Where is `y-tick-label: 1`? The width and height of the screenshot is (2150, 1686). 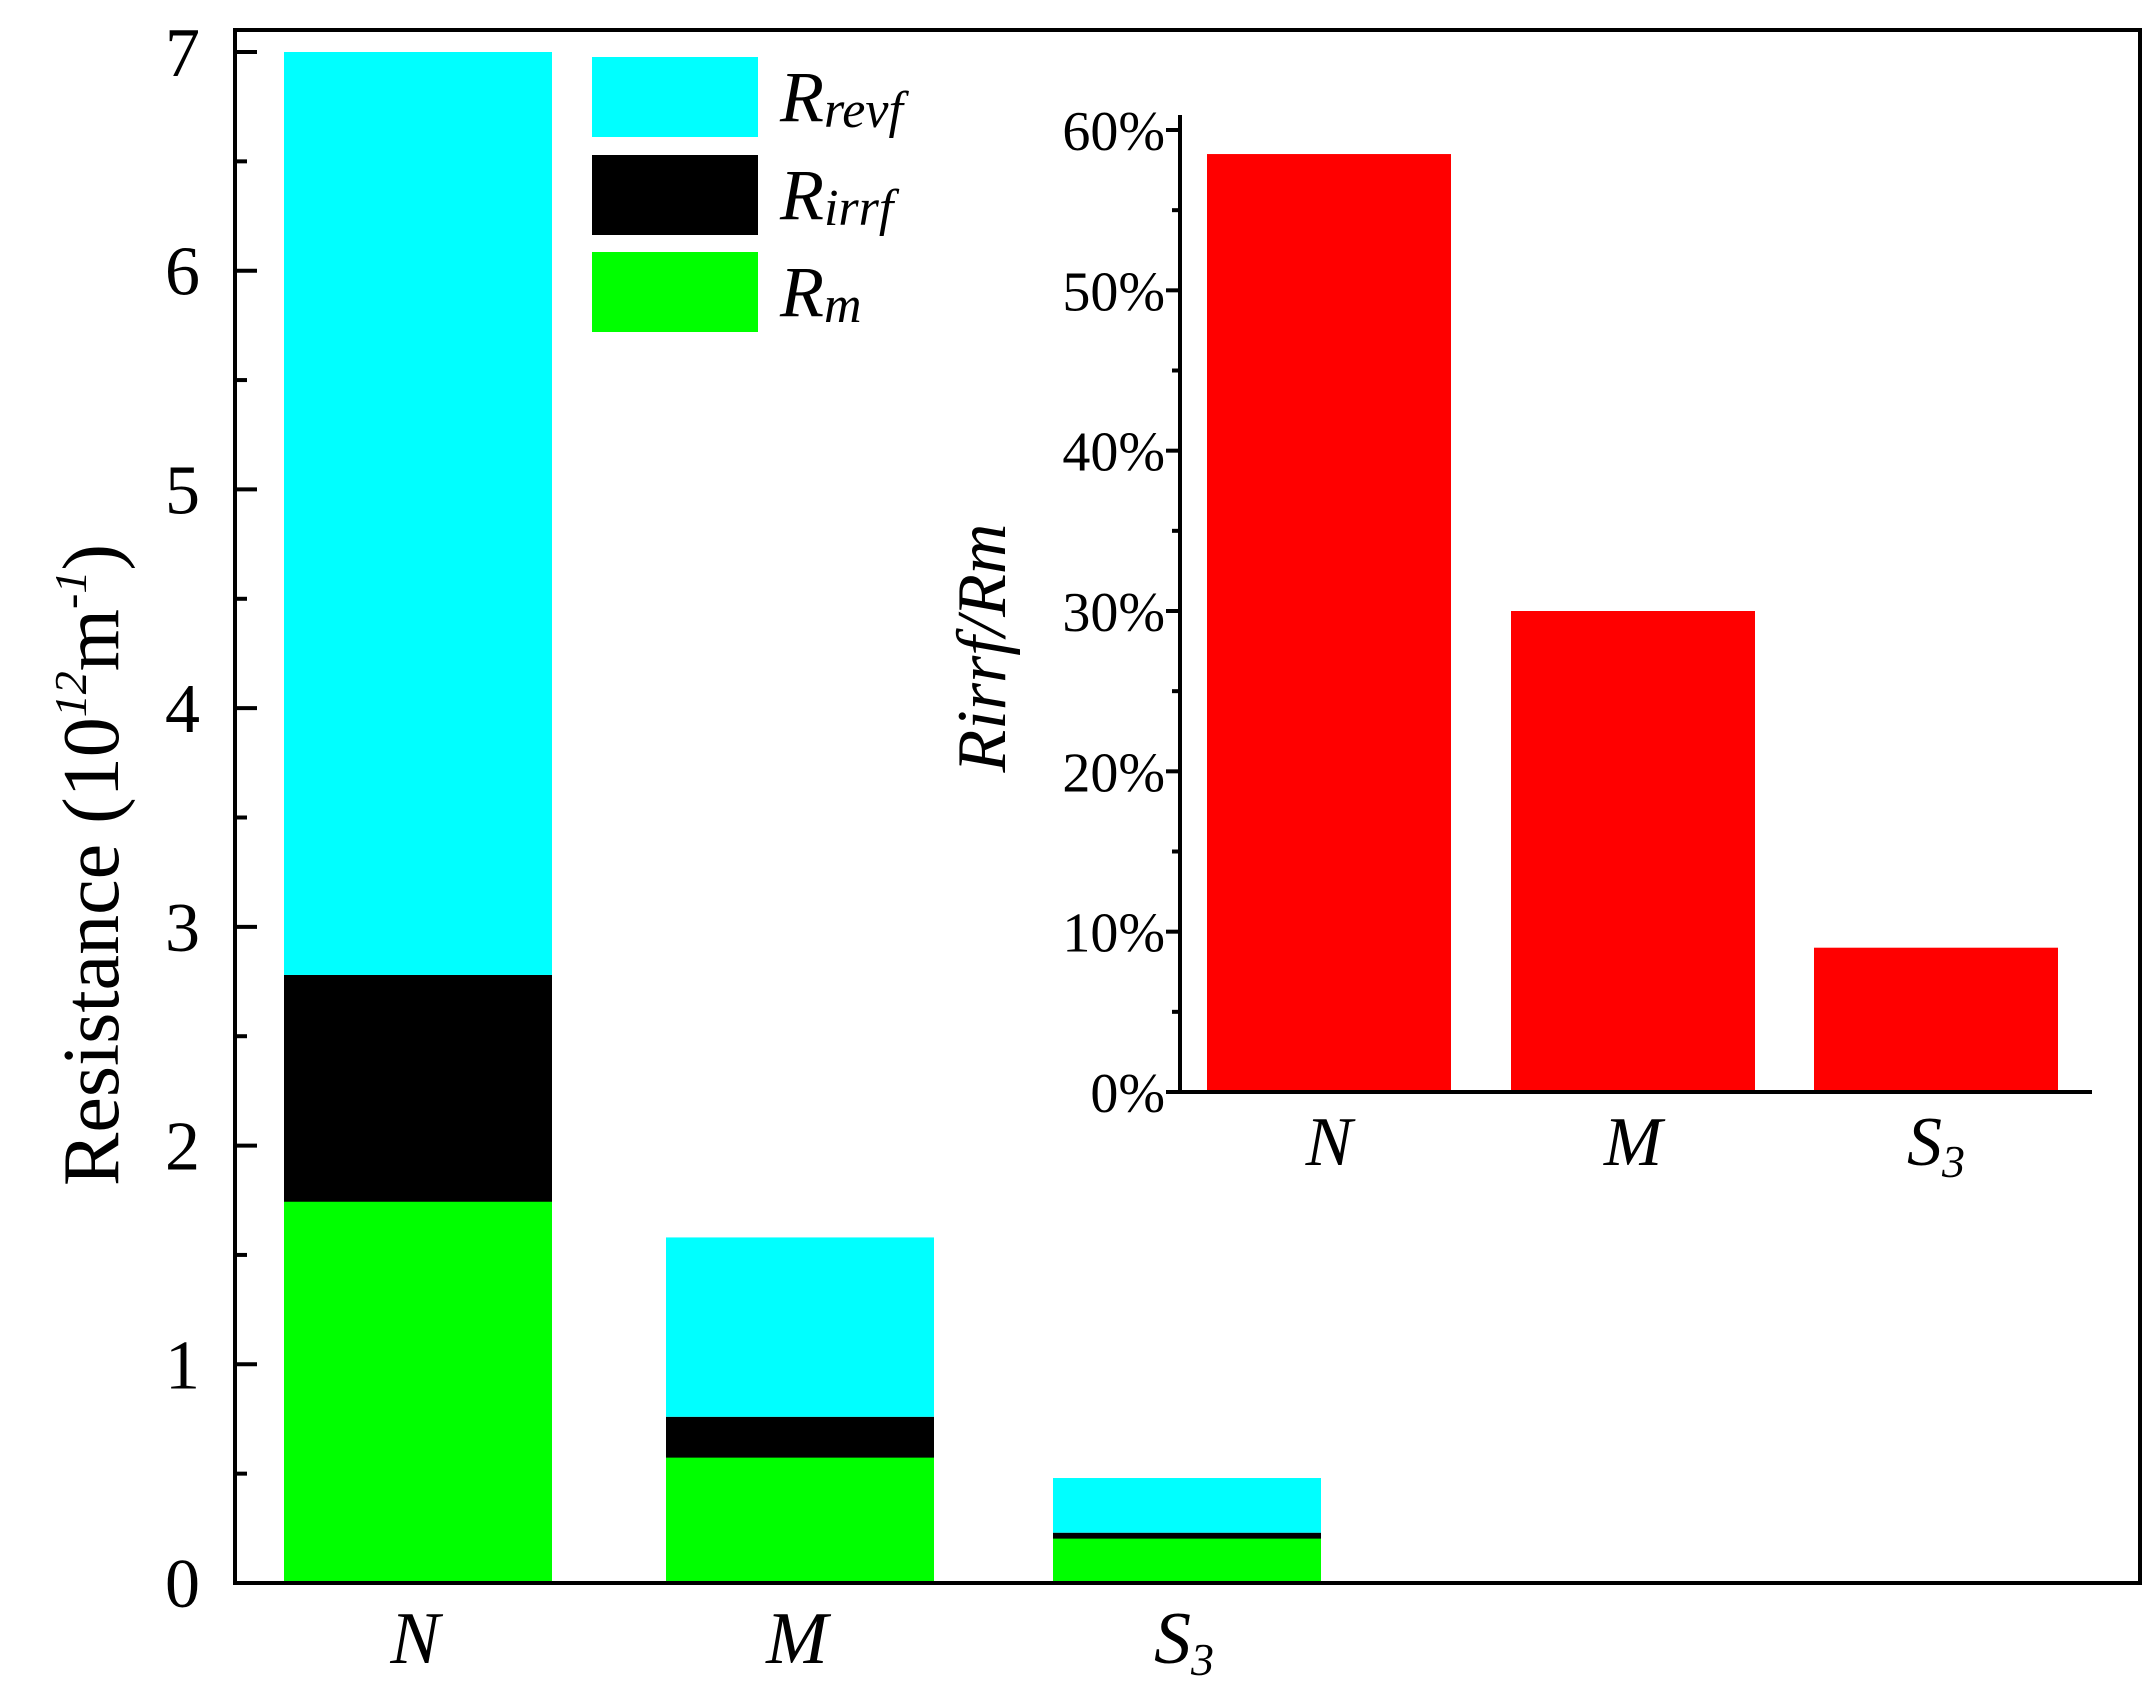 y-tick-label: 1 is located at coordinates (182, 1365).